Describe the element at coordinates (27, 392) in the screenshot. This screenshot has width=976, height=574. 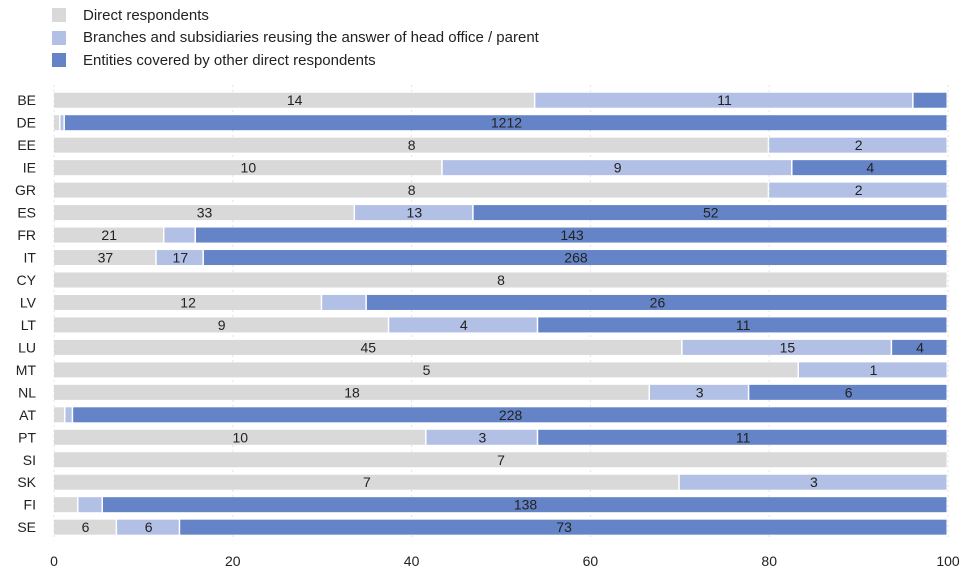
I see `category-label: NL` at that location.